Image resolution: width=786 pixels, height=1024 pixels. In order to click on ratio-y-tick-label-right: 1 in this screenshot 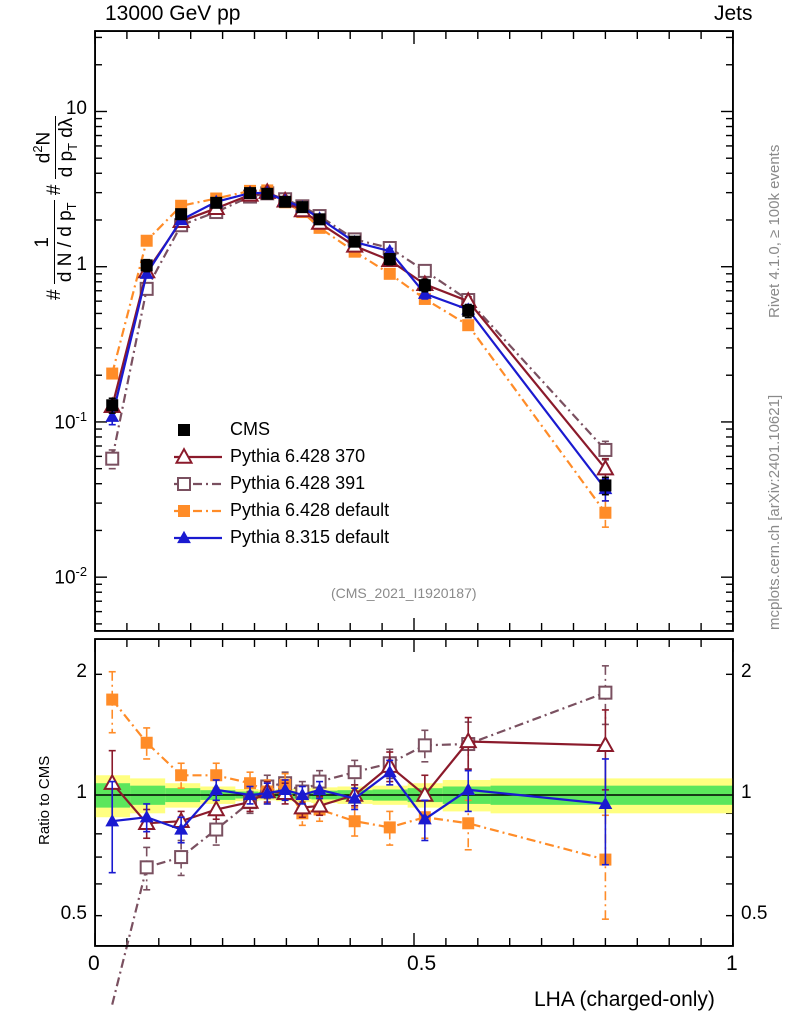, I will do `click(746, 792)`.